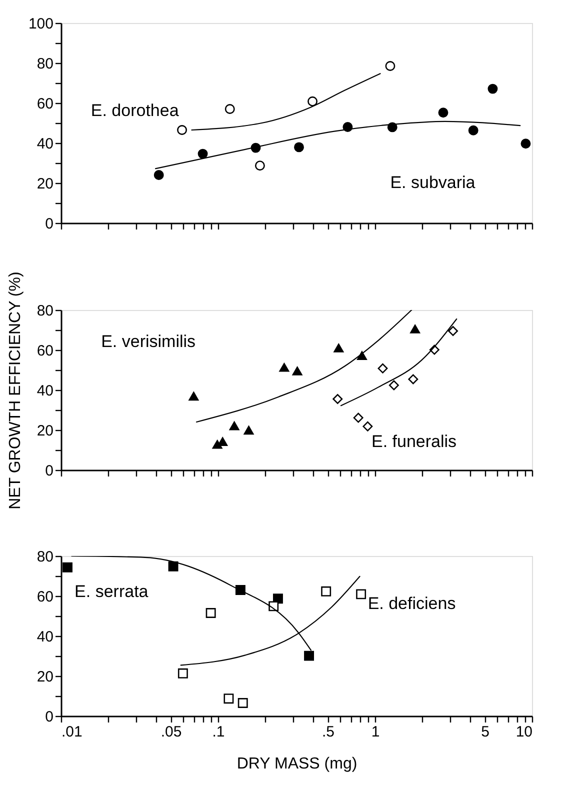 Image resolution: width=578 pixels, height=801 pixels. What do you see at coordinates (72, 732) in the screenshot?
I see `x-tick-label: .01` at bounding box center [72, 732].